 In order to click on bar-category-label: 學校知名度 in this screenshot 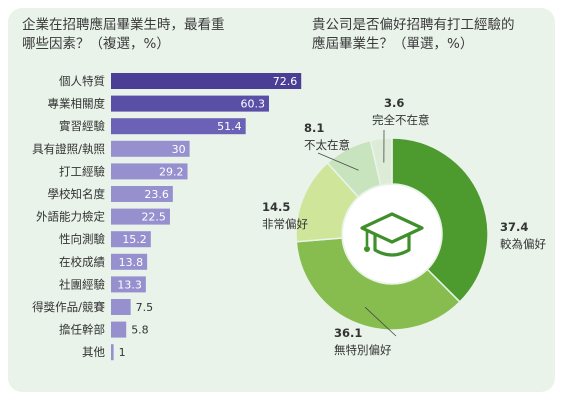, I will do `click(77, 194)`.